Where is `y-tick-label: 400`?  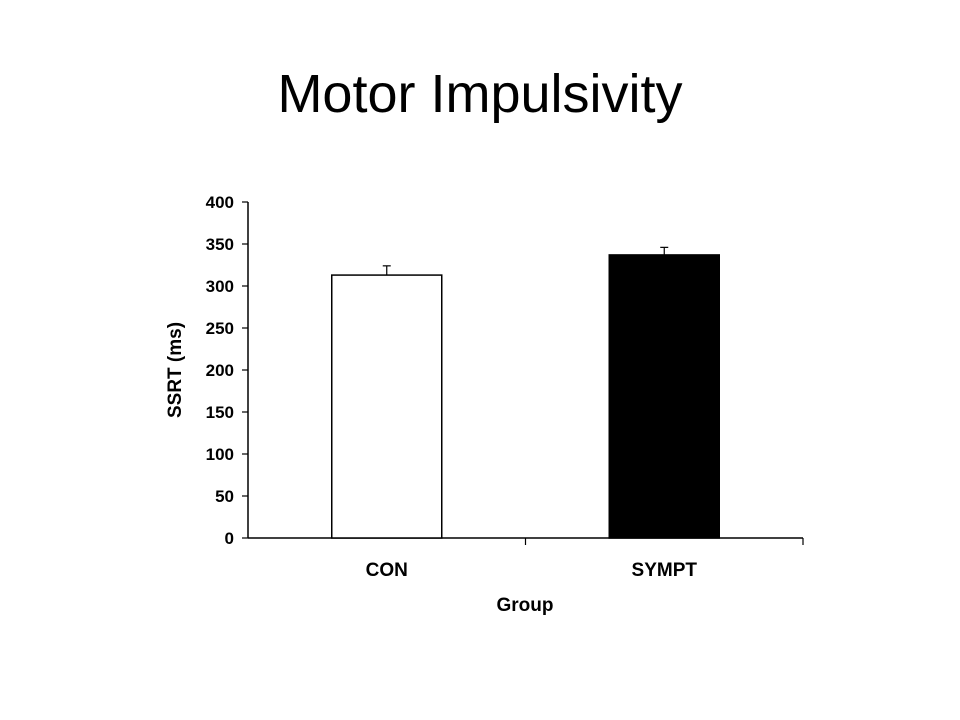 y-tick-label: 400 is located at coordinates (220, 202).